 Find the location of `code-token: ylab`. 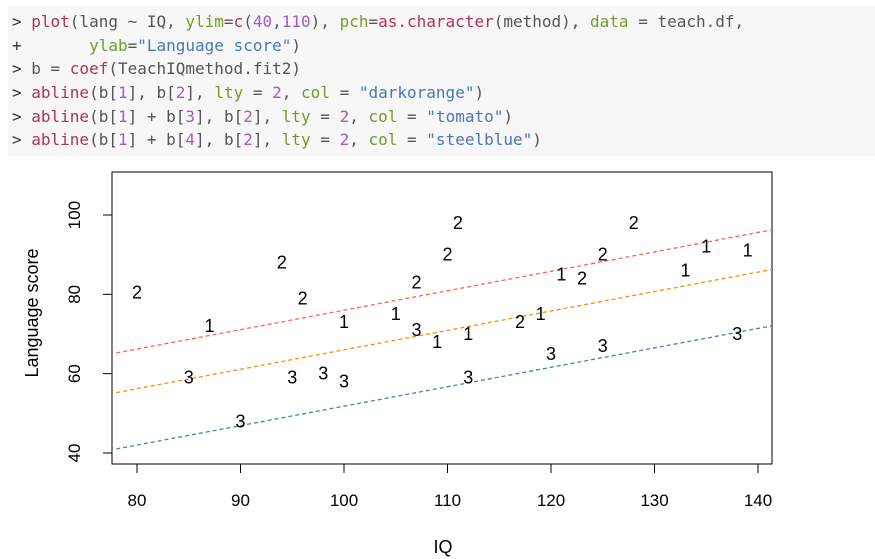

code-token: ylab is located at coordinates (108, 45).